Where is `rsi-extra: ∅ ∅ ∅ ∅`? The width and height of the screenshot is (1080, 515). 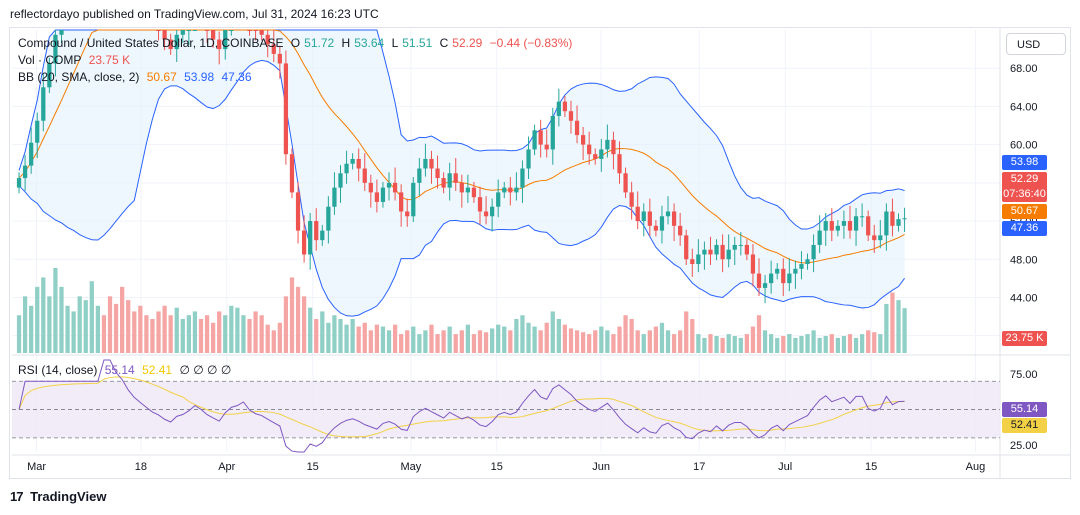 rsi-extra: ∅ ∅ ∅ ∅ is located at coordinates (205, 370).